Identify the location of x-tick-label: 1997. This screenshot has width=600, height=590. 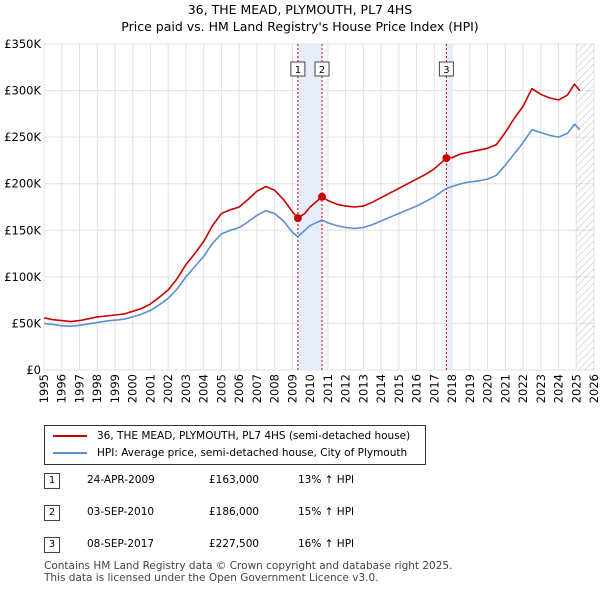
(79, 388).